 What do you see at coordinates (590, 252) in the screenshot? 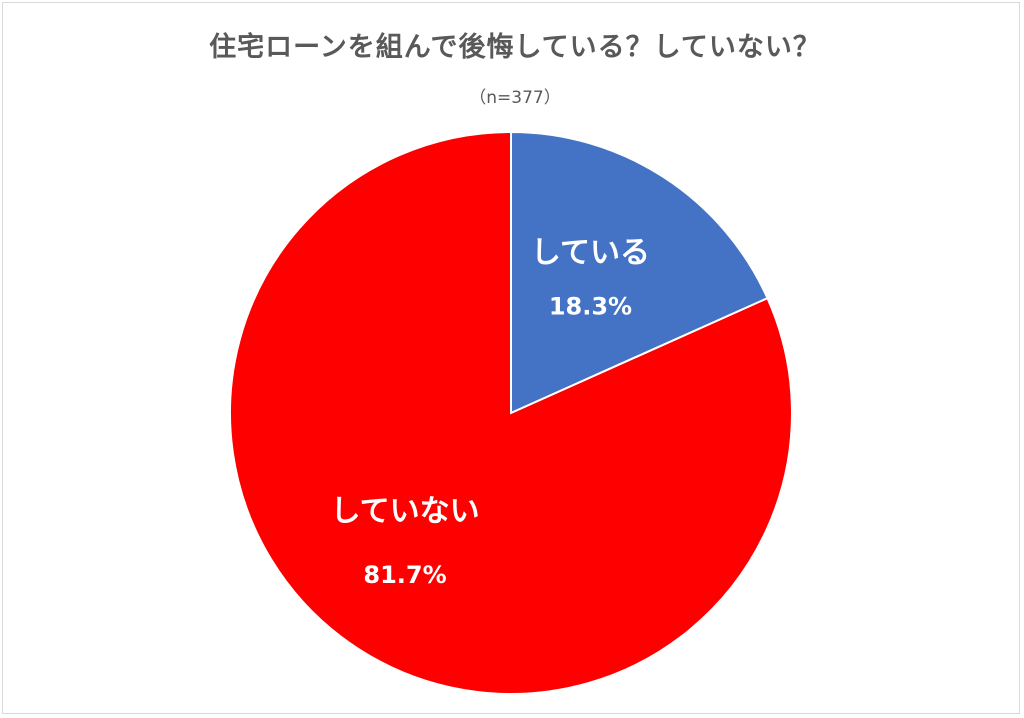
I see `slice-label-0: している` at bounding box center [590, 252].